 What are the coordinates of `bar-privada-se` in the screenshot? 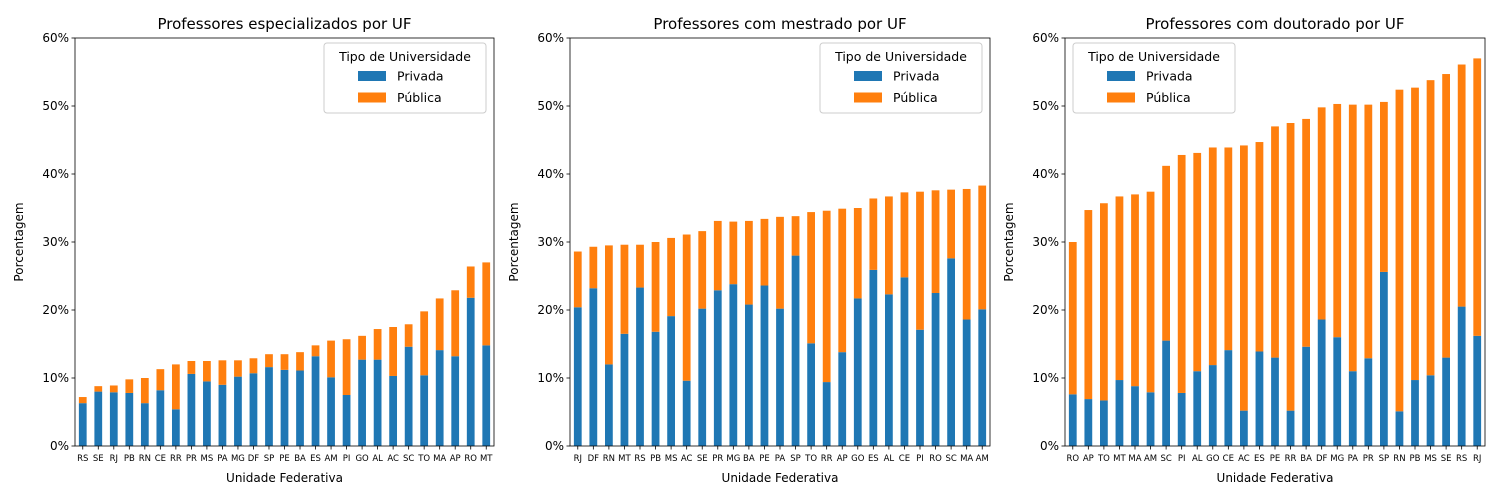 It's located at (98, 418).